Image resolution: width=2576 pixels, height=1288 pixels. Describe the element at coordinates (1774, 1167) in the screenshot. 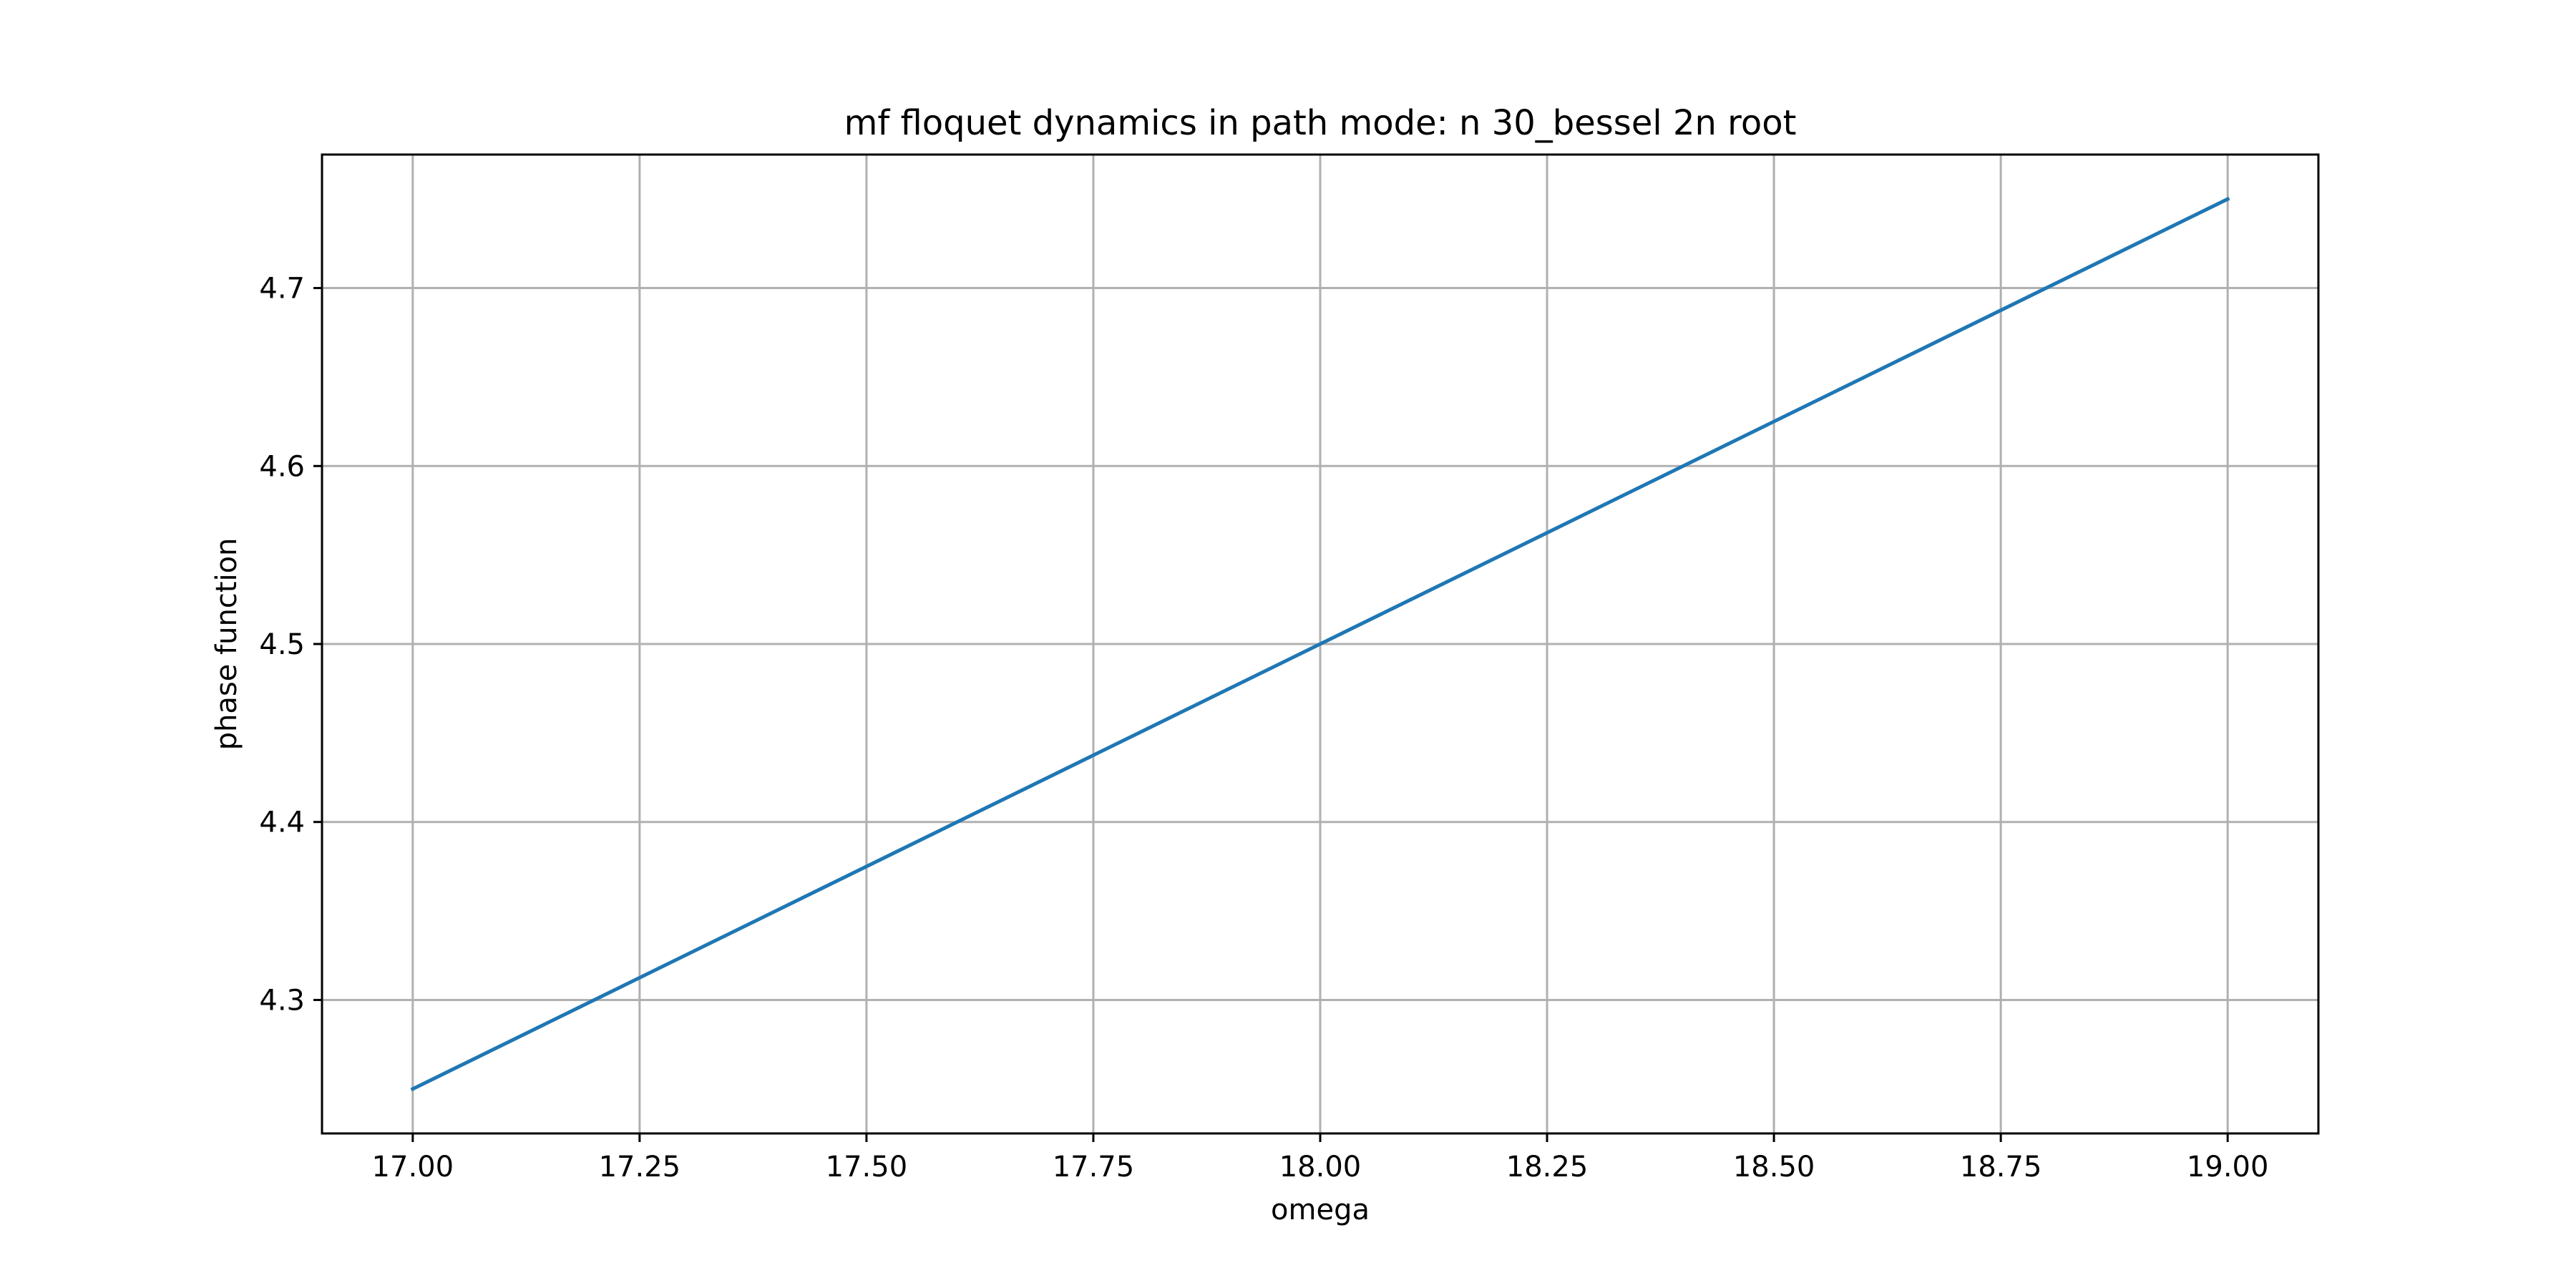

I see `x-tick-label: 18.50` at that location.